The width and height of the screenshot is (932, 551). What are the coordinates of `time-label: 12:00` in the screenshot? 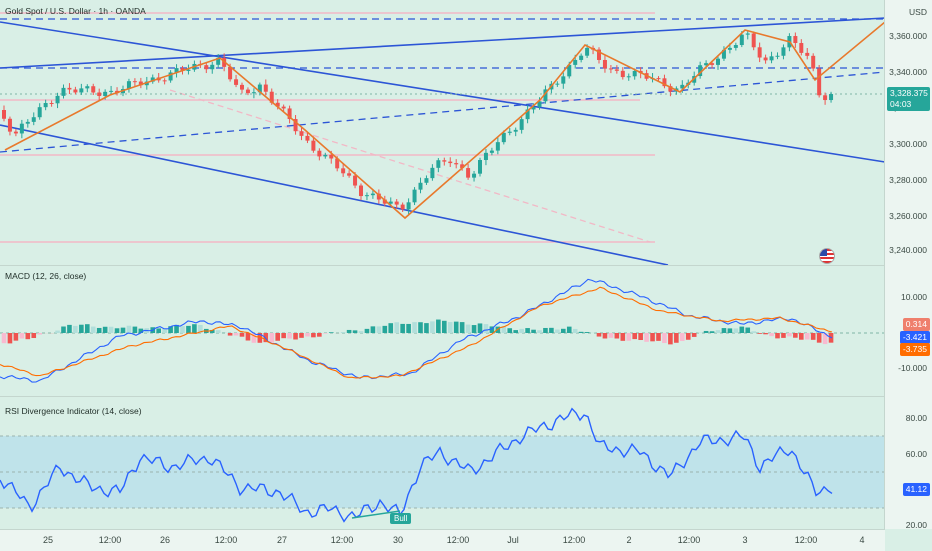 It's located at (342, 540).